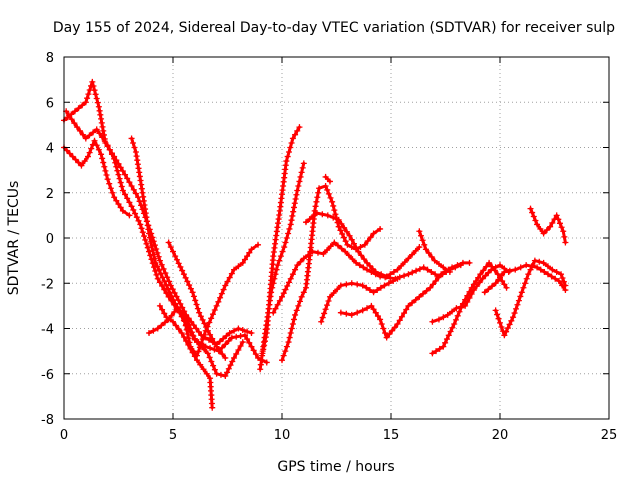  I want to click on series-line, so click(331, 273).